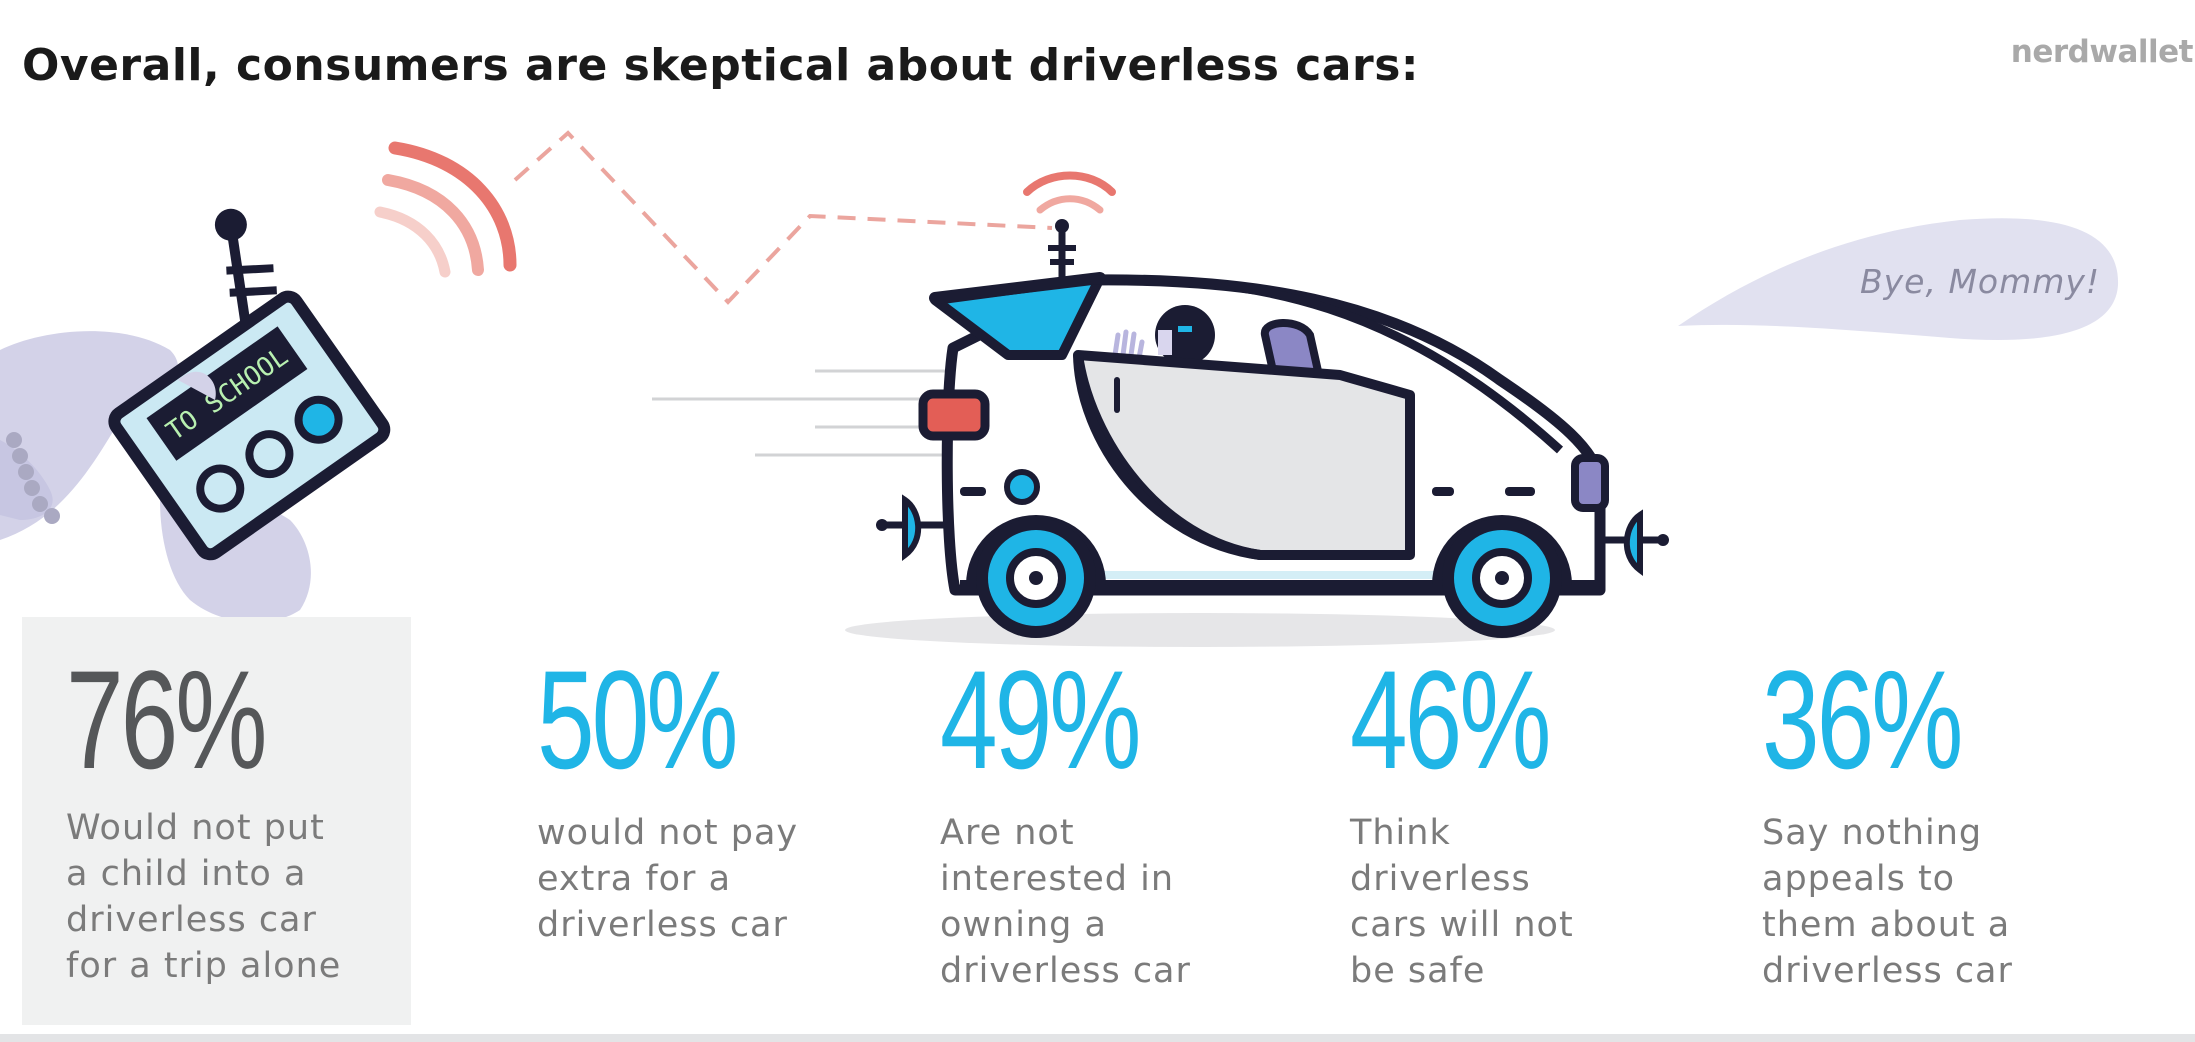 The height and width of the screenshot is (1042, 2195). What do you see at coordinates (1023, 925) in the screenshot?
I see `stat-line: owning a` at bounding box center [1023, 925].